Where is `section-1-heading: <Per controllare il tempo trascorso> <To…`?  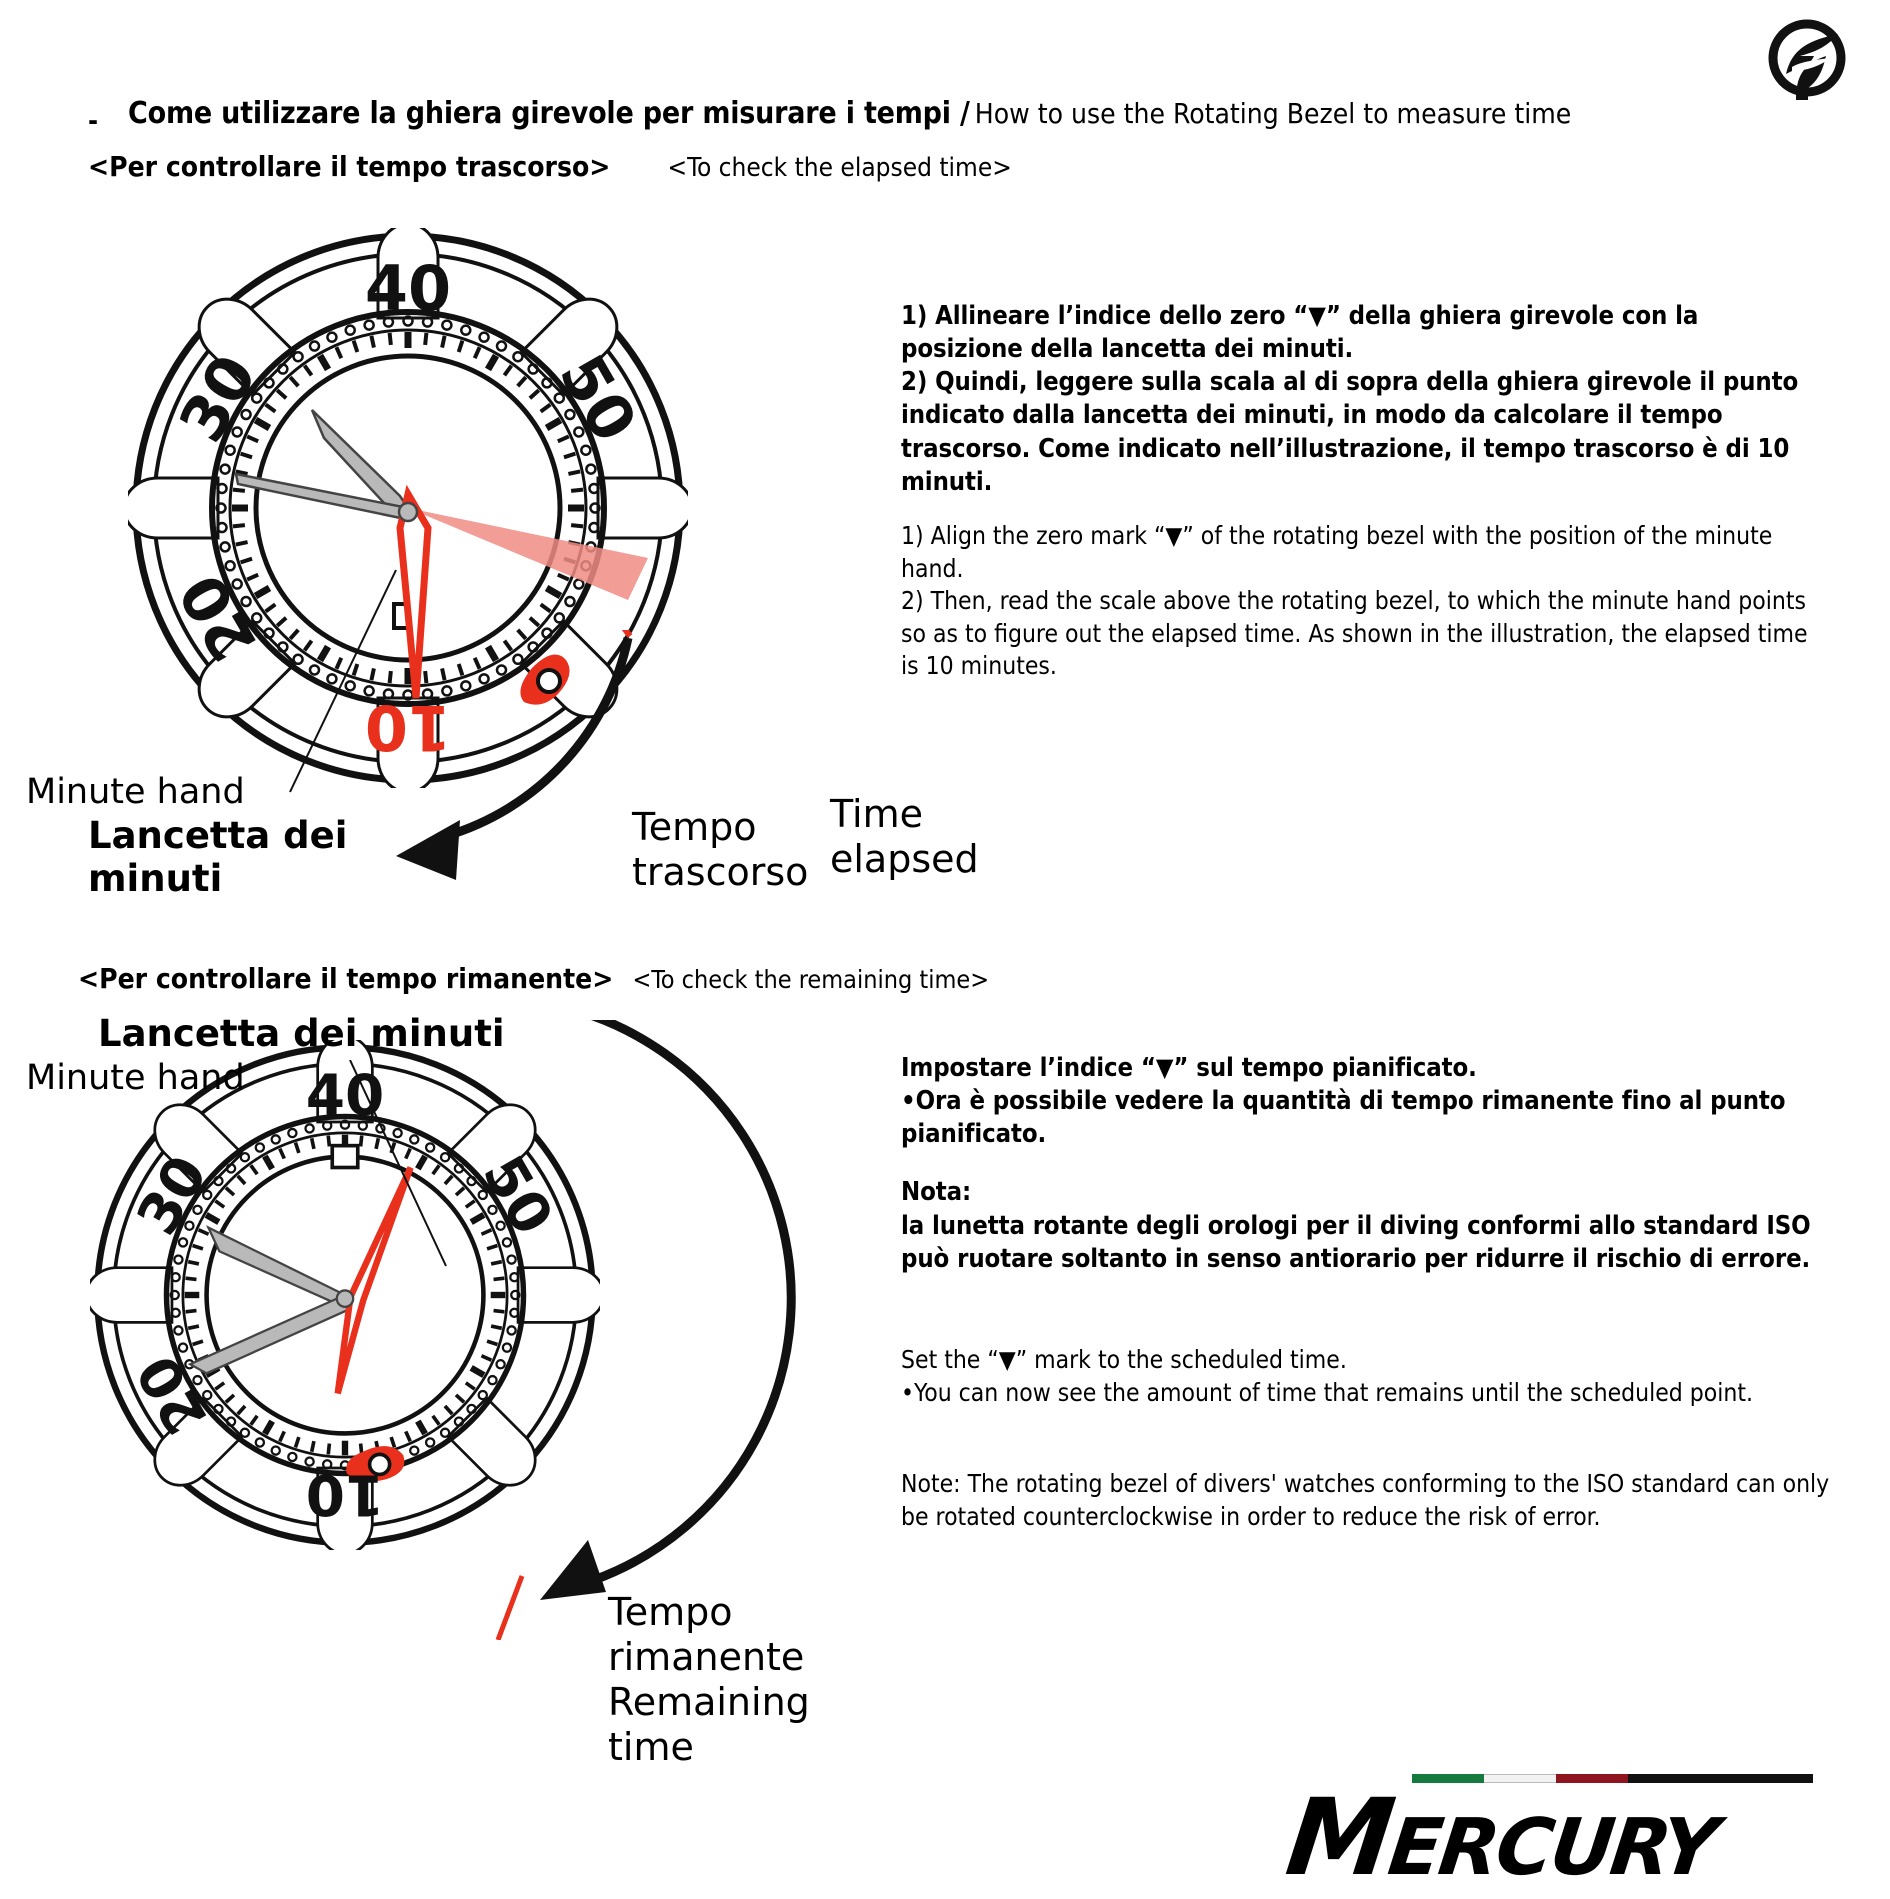 section-1-heading: <Per controllare il tempo trascorso> <To… is located at coordinates (550, 166).